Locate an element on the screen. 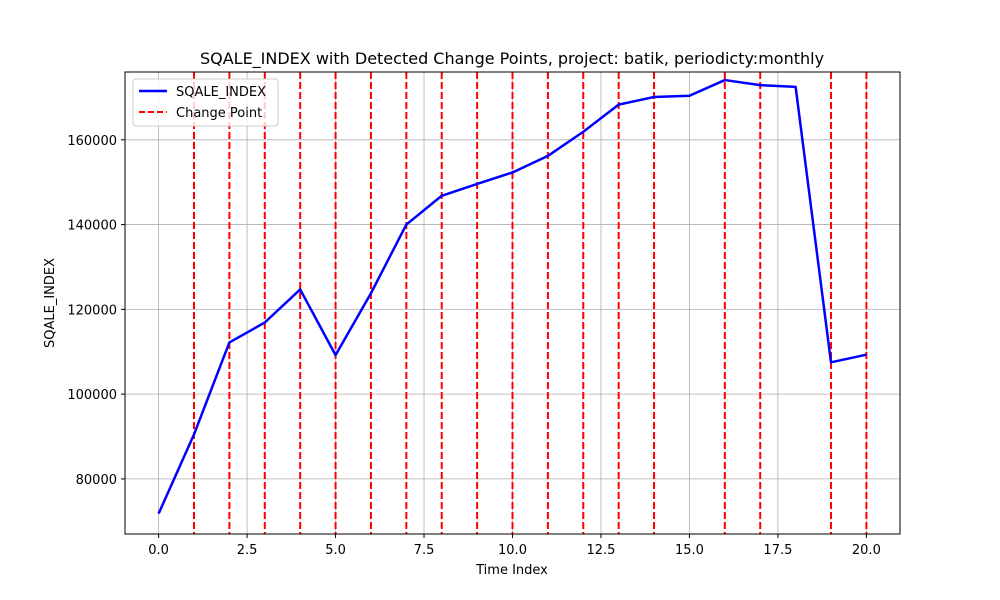  y-tick-label: 120000 is located at coordinates (92, 310).